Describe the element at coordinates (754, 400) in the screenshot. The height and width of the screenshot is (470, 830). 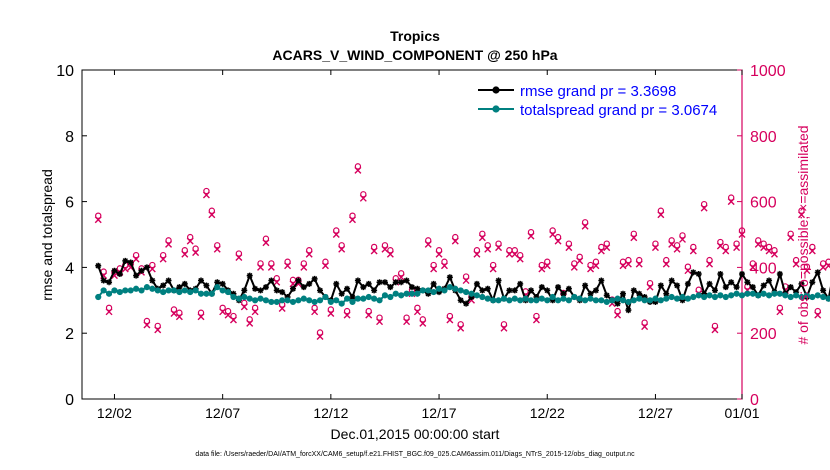
I see `y2-tick-label: 0` at that location.